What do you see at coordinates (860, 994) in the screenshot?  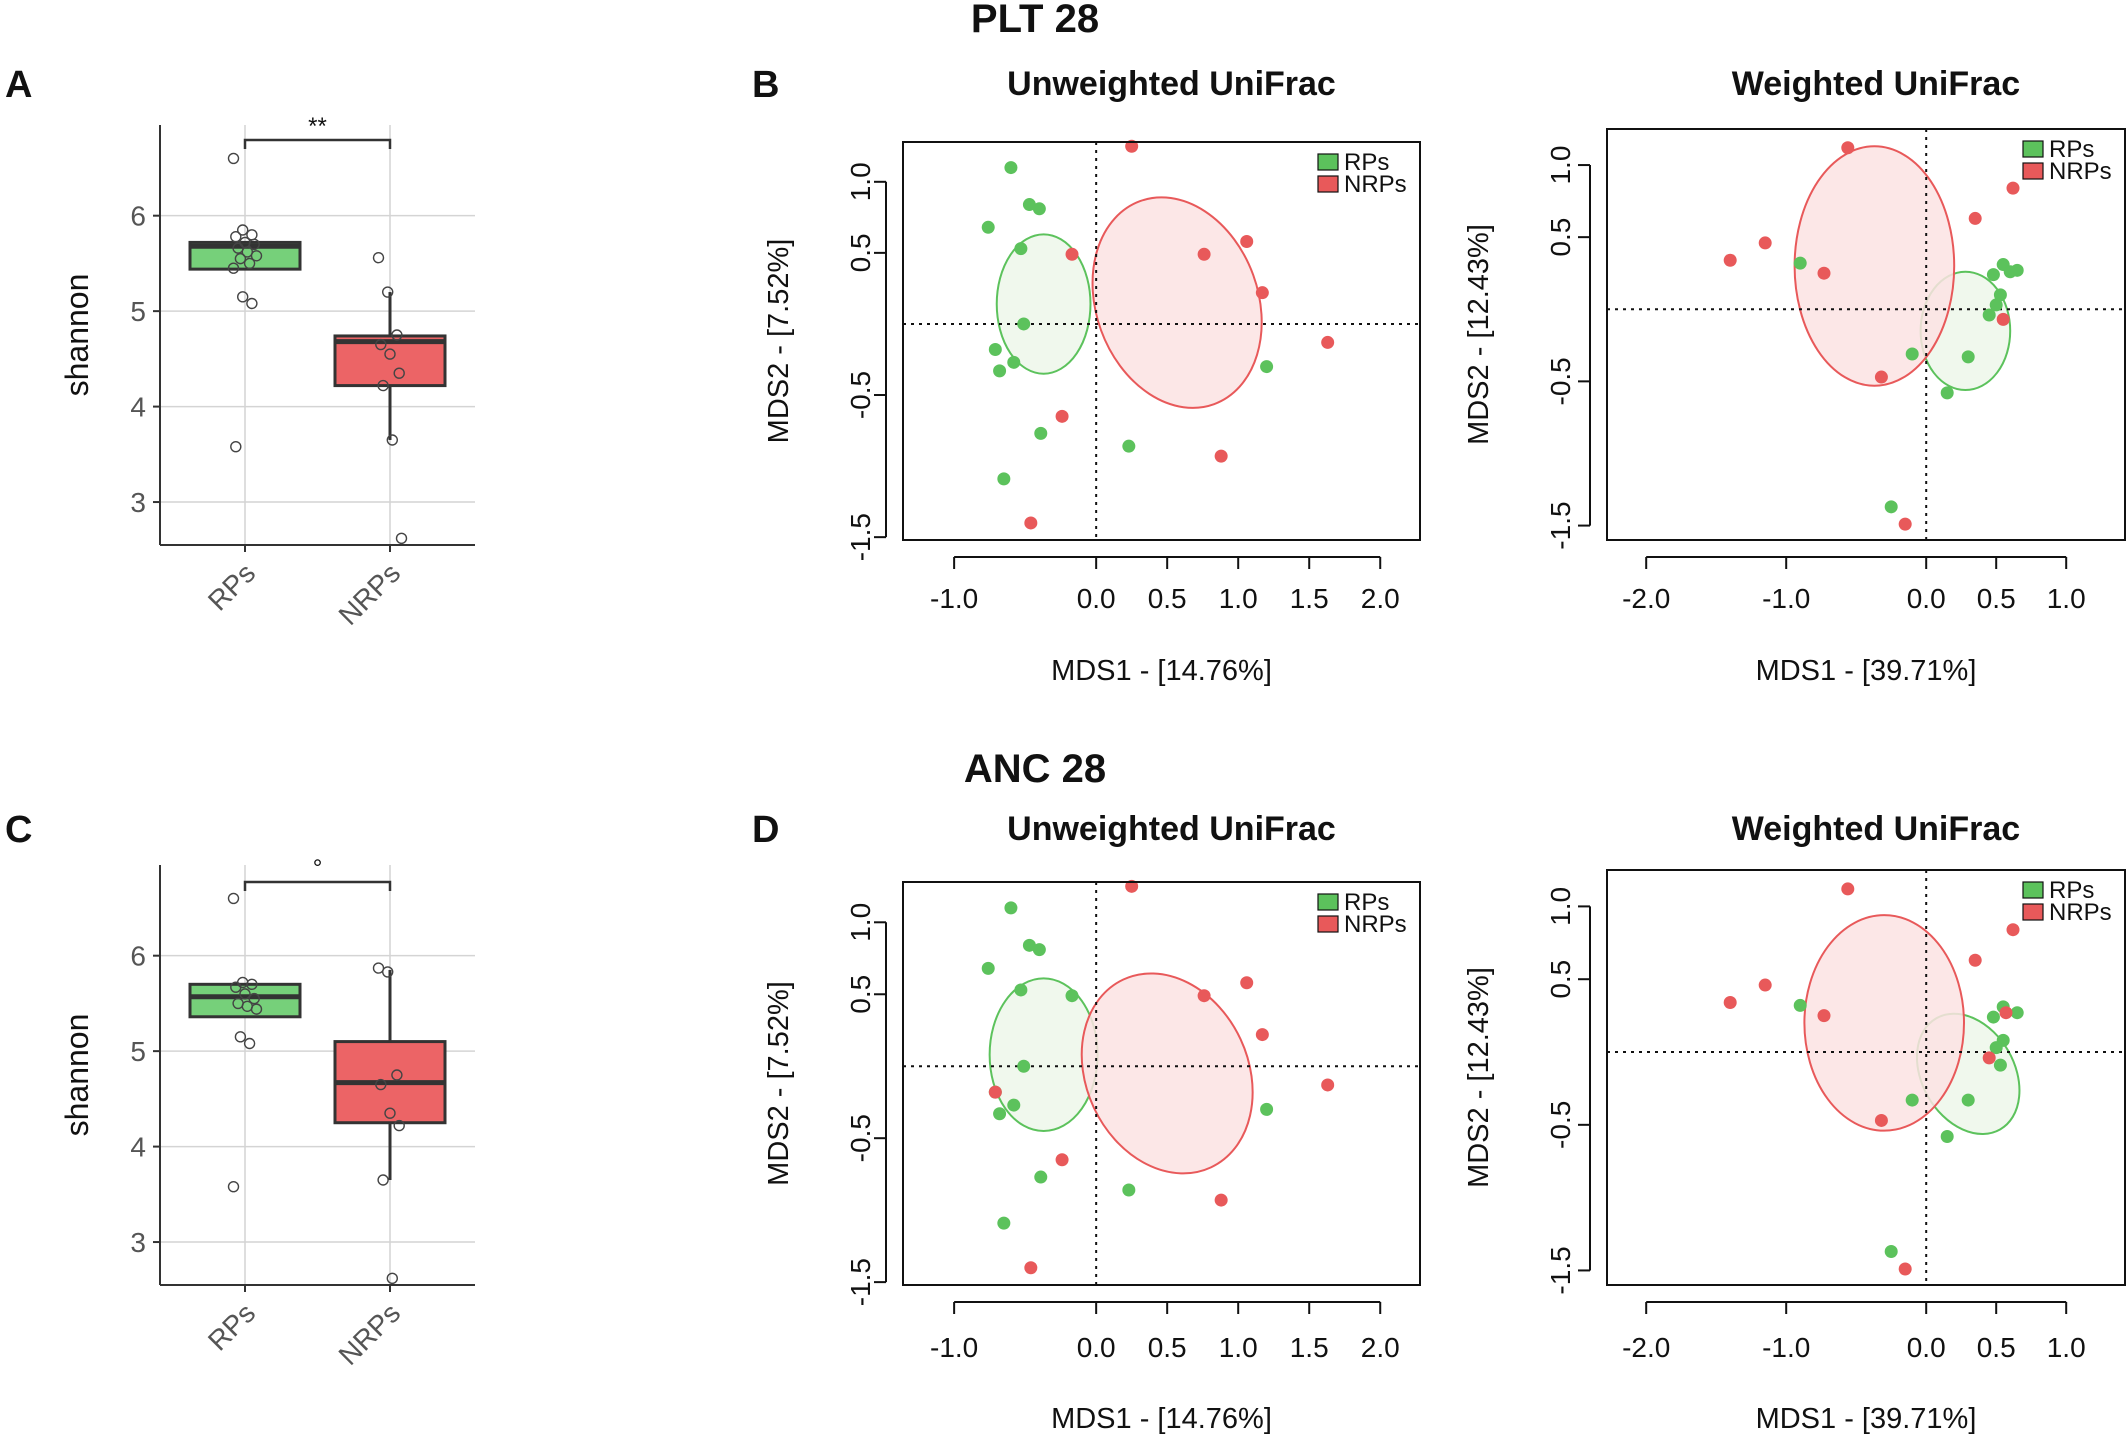 I see `y-tick-label: 0.5` at bounding box center [860, 994].